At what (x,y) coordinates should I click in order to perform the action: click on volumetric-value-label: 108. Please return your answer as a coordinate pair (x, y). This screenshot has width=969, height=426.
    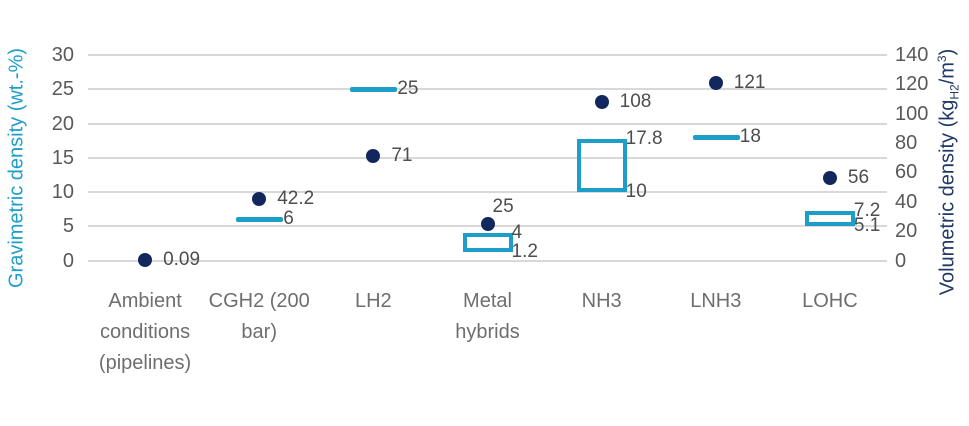
    Looking at the image, I should click on (635, 101).